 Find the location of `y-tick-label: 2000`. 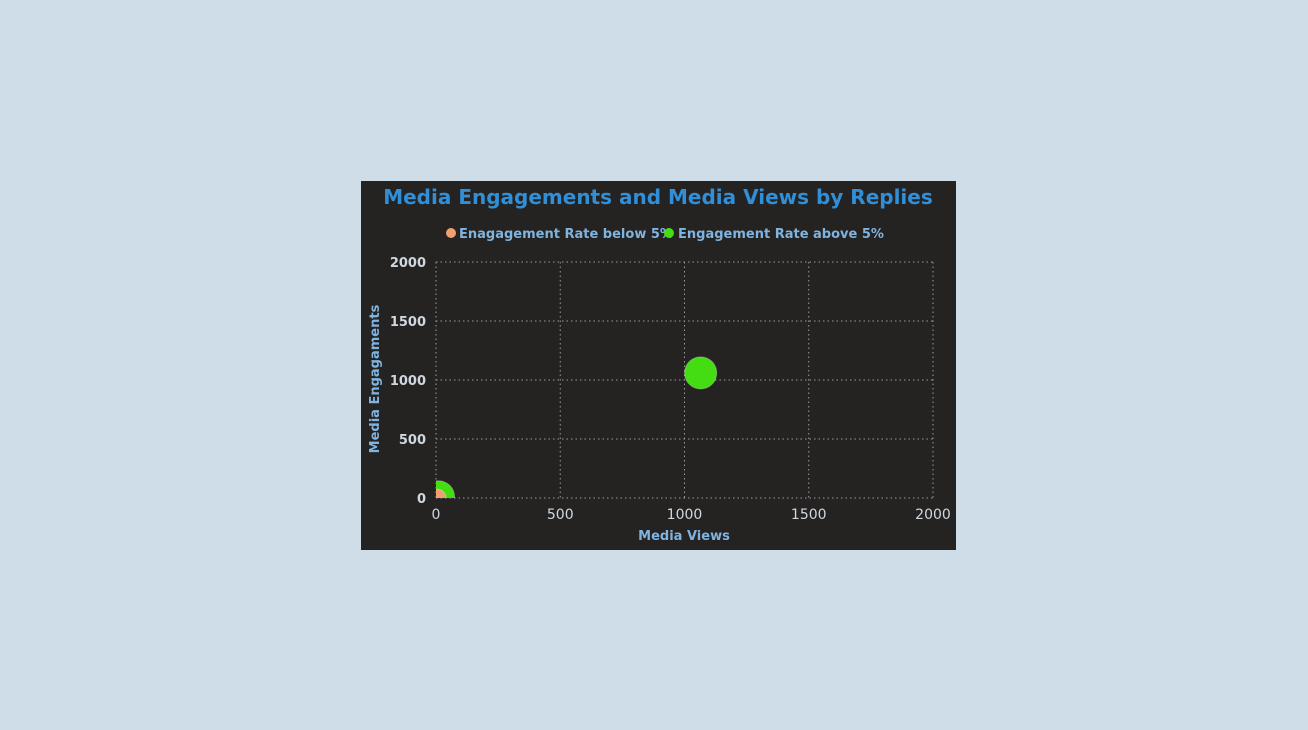

y-tick-label: 2000 is located at coordinates (408, 263).